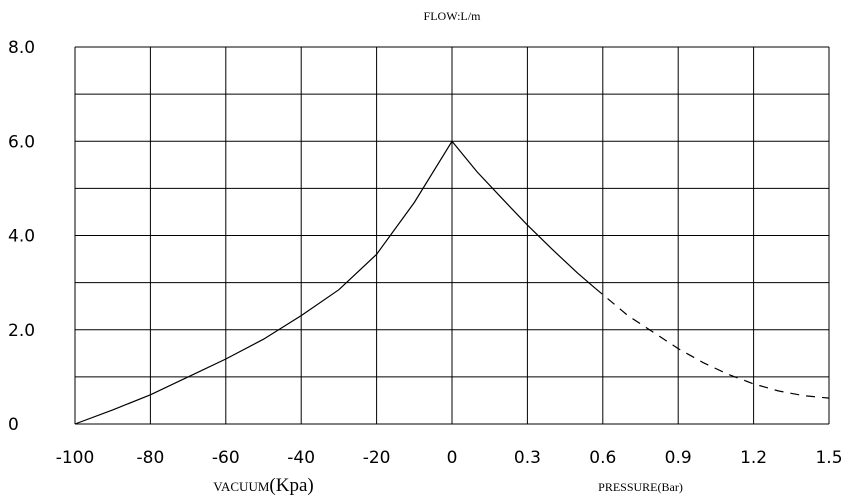 The image size is (863, 497). What do you see at coordinates (21, 142) in the screenshot?
I see `y-tick-label: 6.0` at bounding box center [21, 142].